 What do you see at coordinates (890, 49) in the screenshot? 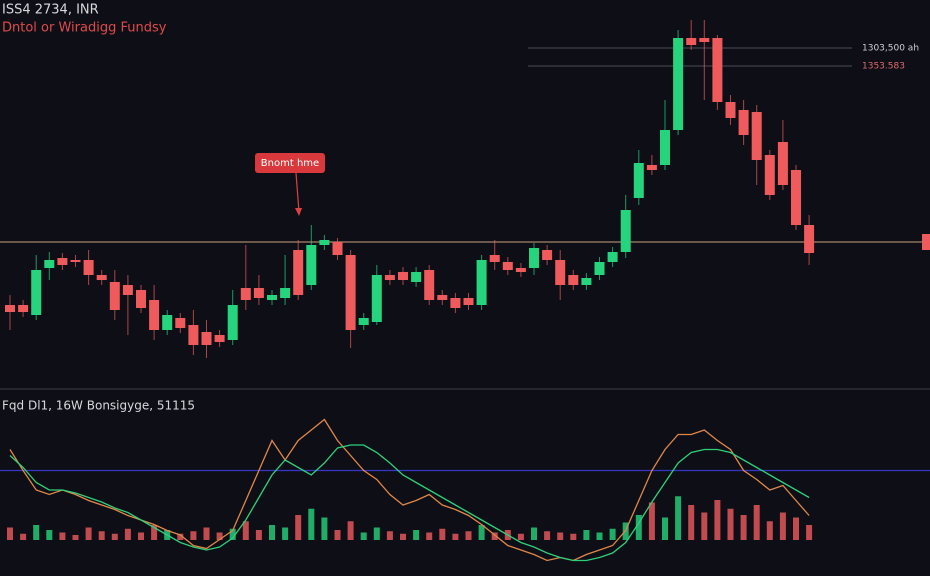
I see `level-label: 1303,500 ah` at bounding box center [890, 49].